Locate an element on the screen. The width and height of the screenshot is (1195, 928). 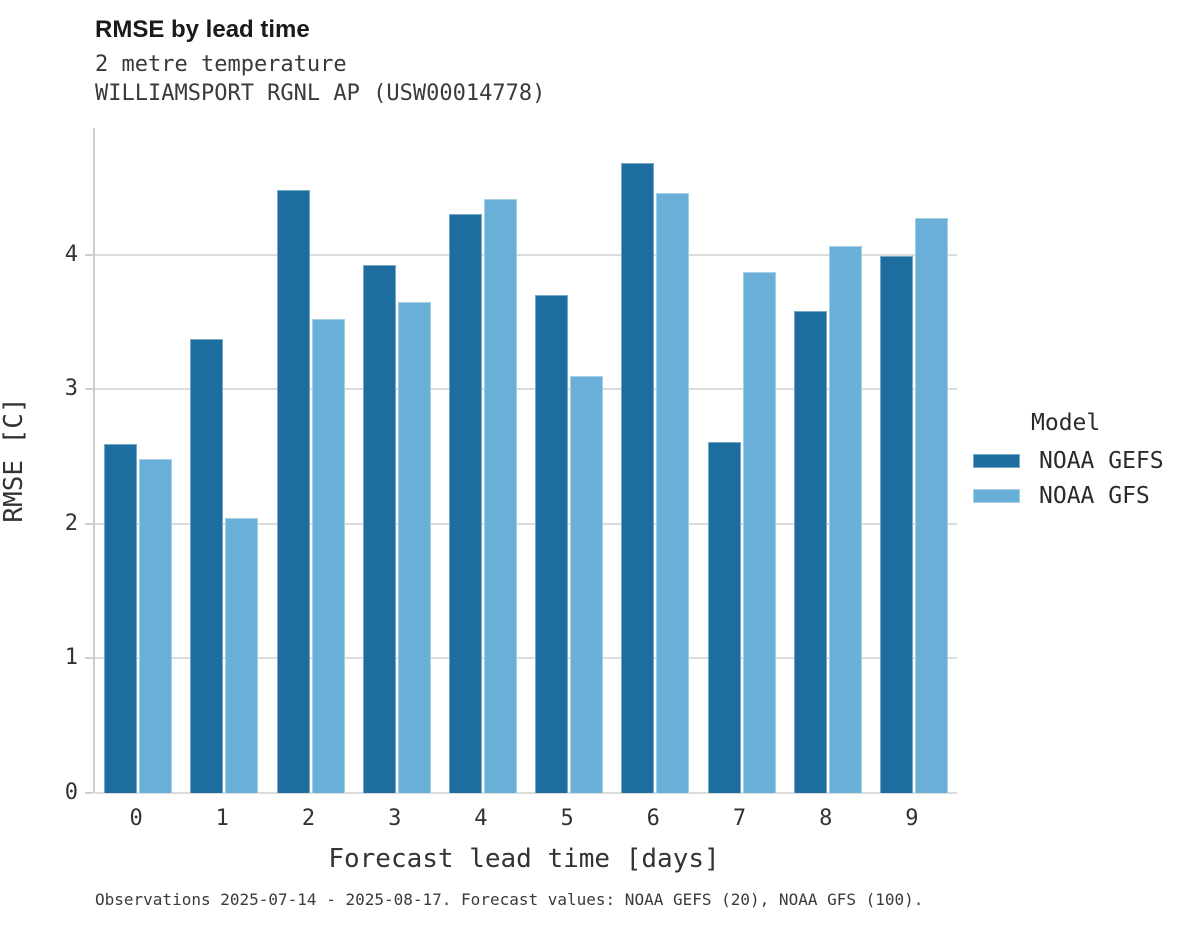
legend-label-noaa-gfs: NOAA GFS is located at coordinates (1094, 496).